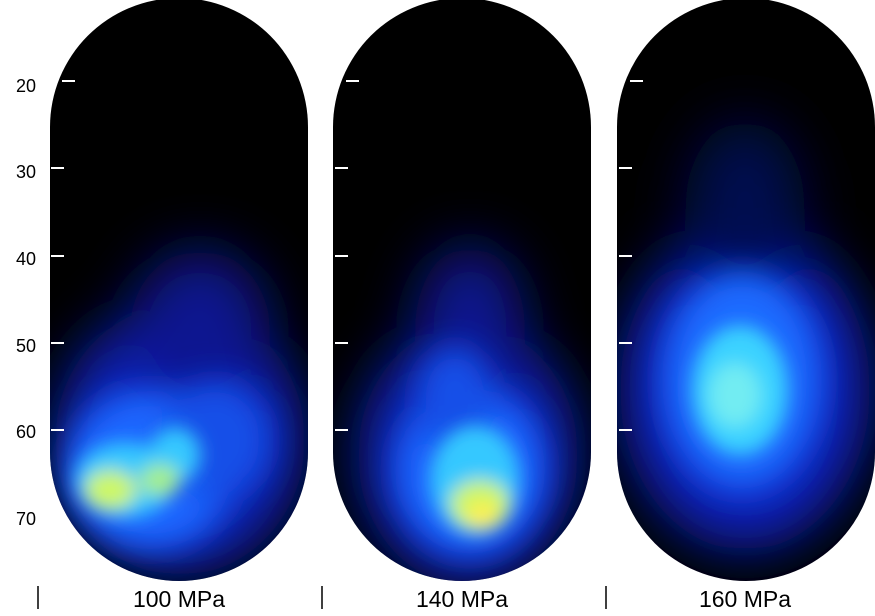  What do you see at coordinates (745, 598) in the screenshot?
I see `panel-label: 160 MPa` at bounding box center [745, 598].